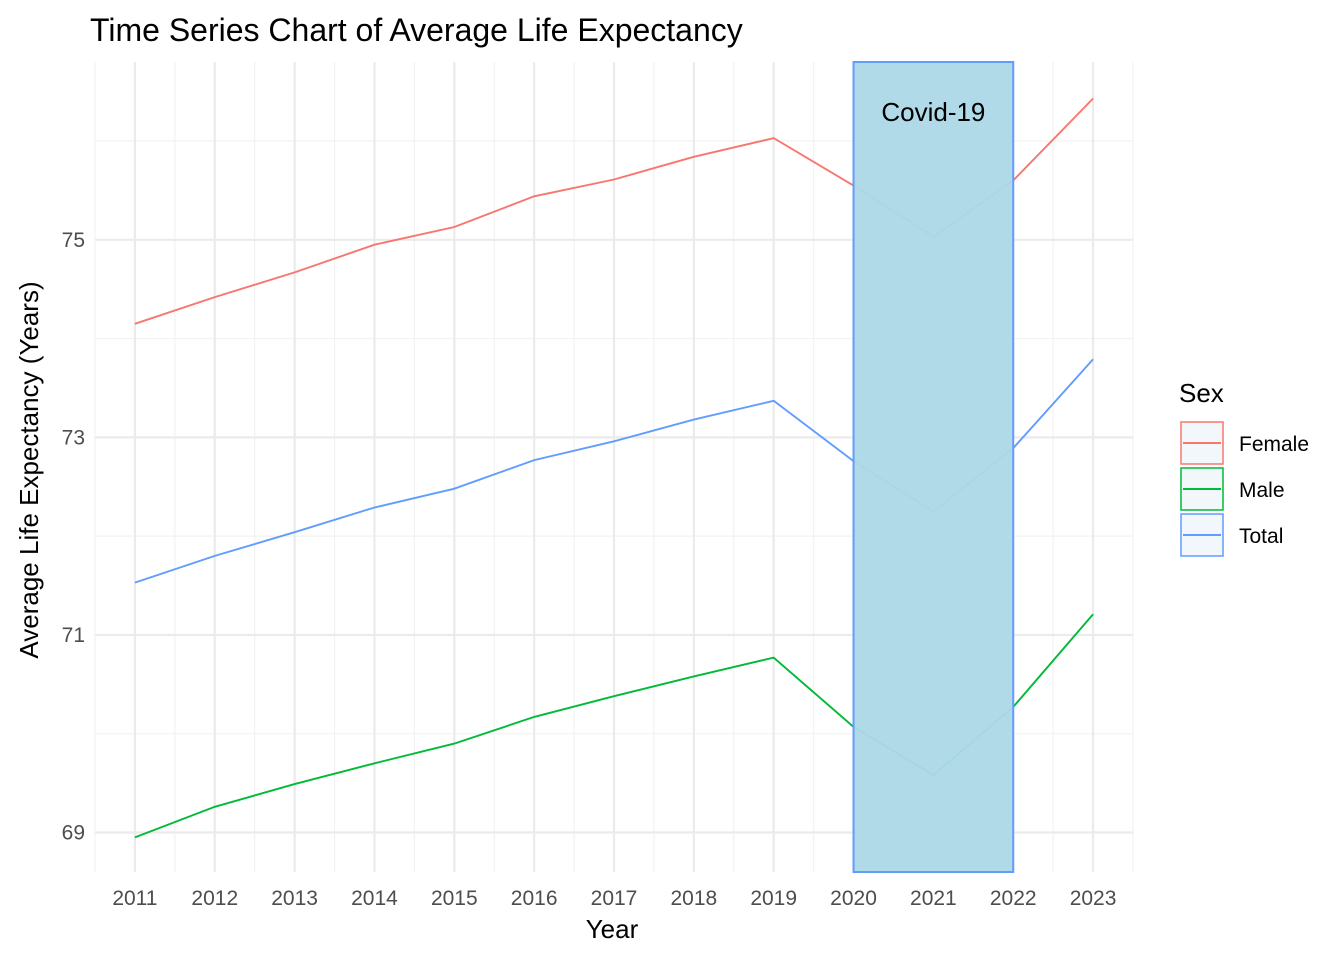  I want to click on x-tick-label: 2012, so click(214, 898).